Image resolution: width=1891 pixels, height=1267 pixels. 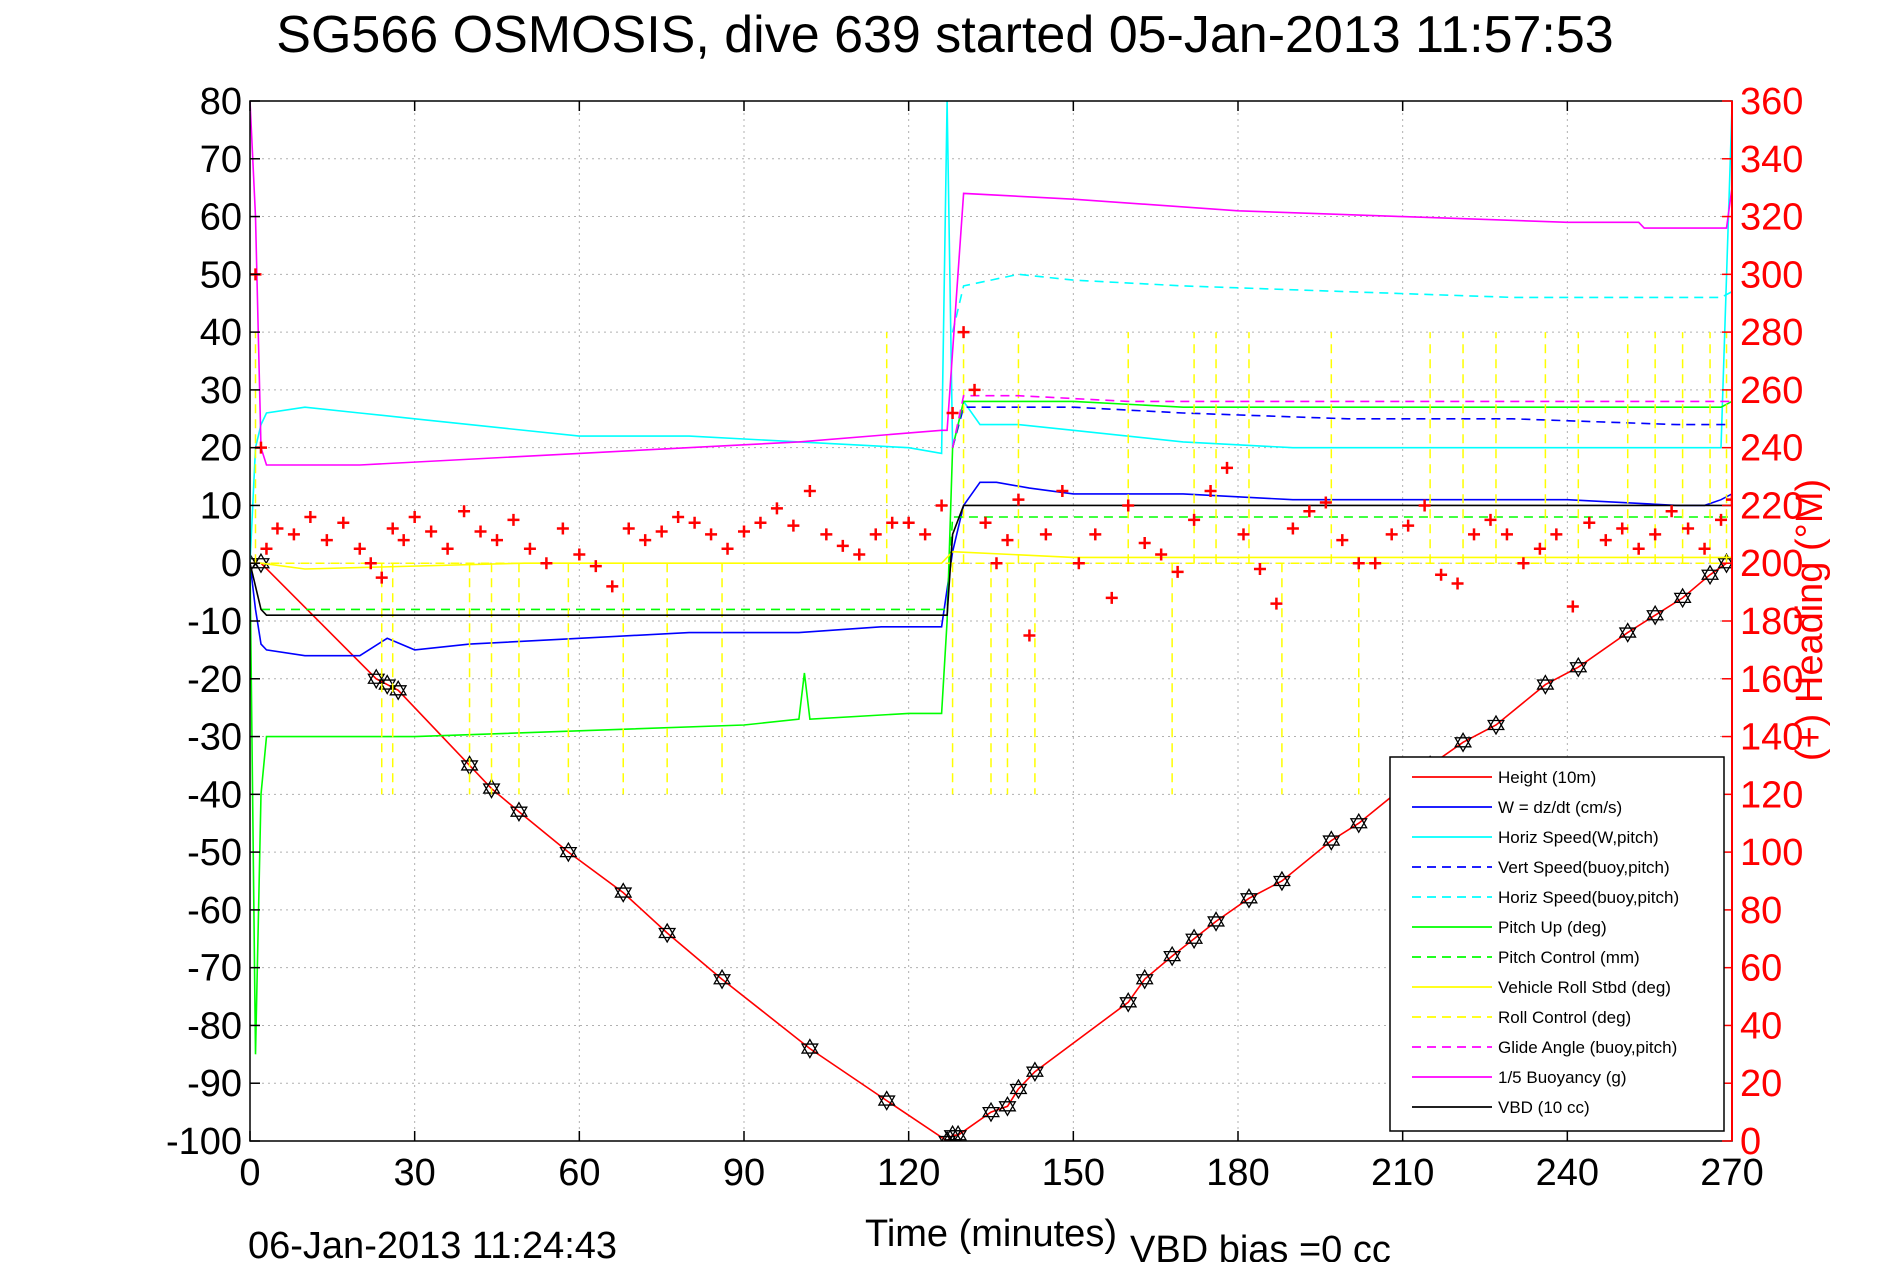 I want to click on x-tick-label: 60, so click(x=579, y=1173).